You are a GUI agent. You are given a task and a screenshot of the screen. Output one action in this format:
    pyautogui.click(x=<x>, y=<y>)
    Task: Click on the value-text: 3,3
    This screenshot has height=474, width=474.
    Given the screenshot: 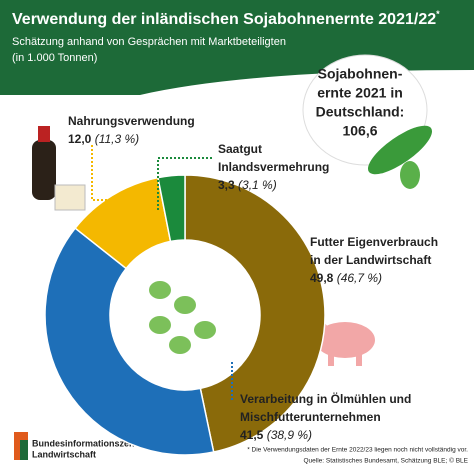 What is the action you would take?
    pyautogui.click(x=226, y=185)
    